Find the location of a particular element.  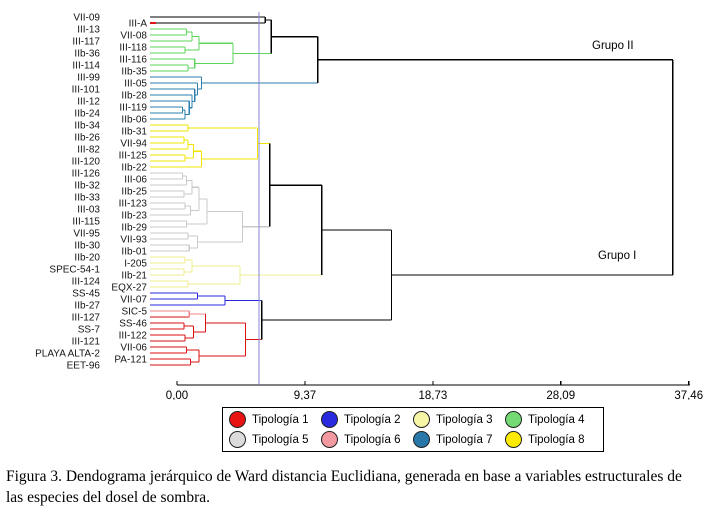

leaf-label: III-06 is located at coordinates (135, 180).